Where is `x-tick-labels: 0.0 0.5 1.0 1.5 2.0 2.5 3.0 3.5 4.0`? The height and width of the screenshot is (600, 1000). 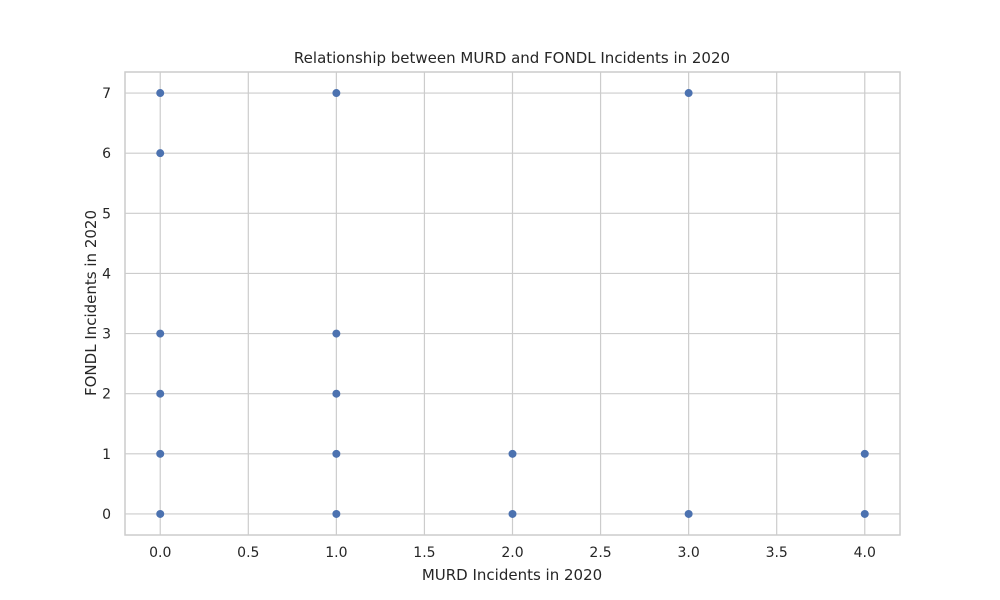
x-tick-labels: 0.0 0.5 1.0 1.5 2.0 2.5 3.0 3.5 4.0 is located at coordinates (512, 553).